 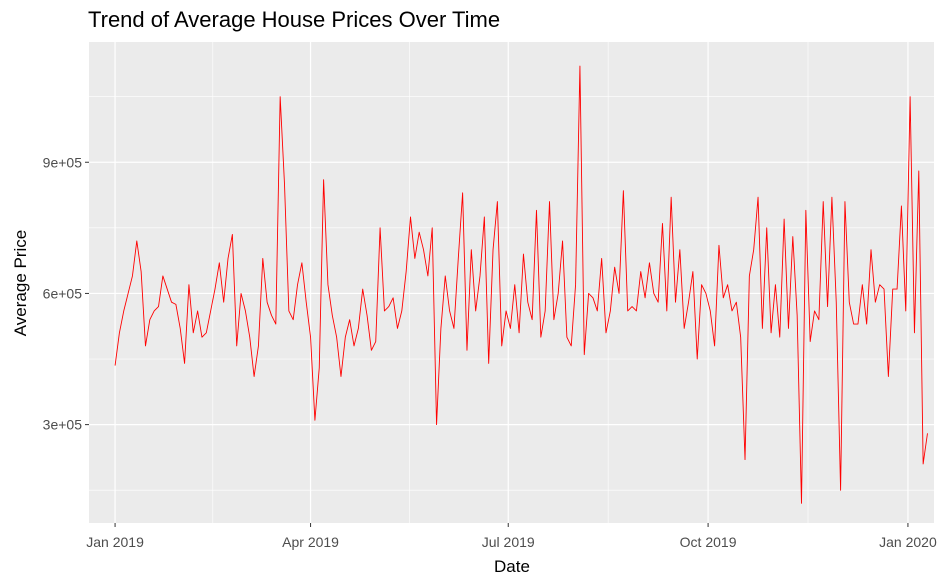 I want to click on x-tick-label: Jan 2019, so click(x=115, y=542).